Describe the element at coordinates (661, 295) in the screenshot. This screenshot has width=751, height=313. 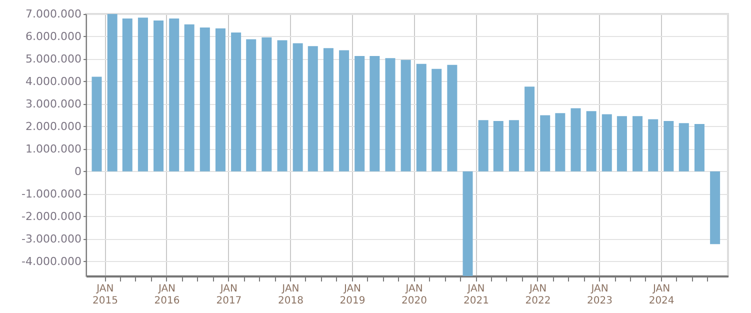
I see `x-tick-label: JAN 2024` at that location.